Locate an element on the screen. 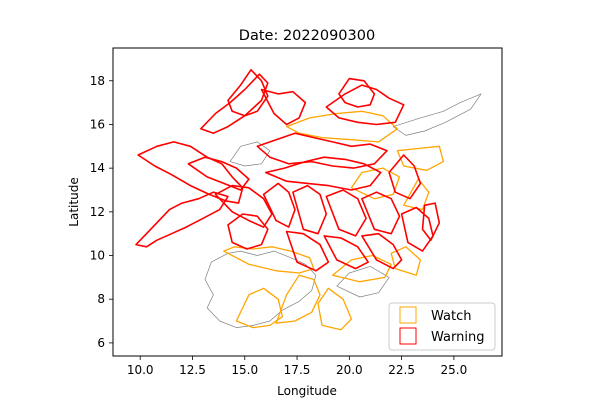 Image resolution: width=600 pixels, height=400 pixels. y-axis-label: Latitude is located at coordinates (74, 201).